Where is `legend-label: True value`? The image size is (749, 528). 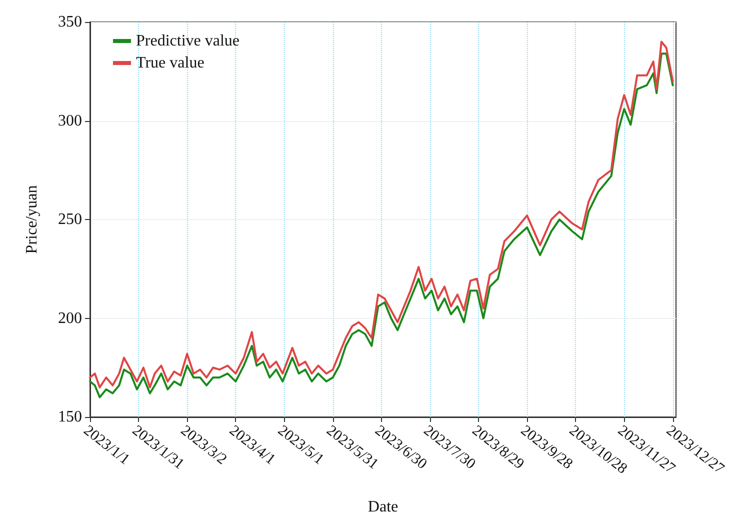 legend-label: True value is located at coordinates (170, 63).